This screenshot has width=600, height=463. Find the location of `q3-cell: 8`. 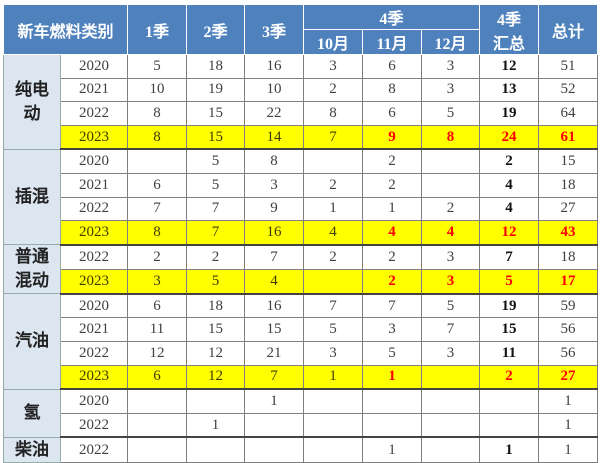

q3-cell: 8 is located at coordinates (274, 161).